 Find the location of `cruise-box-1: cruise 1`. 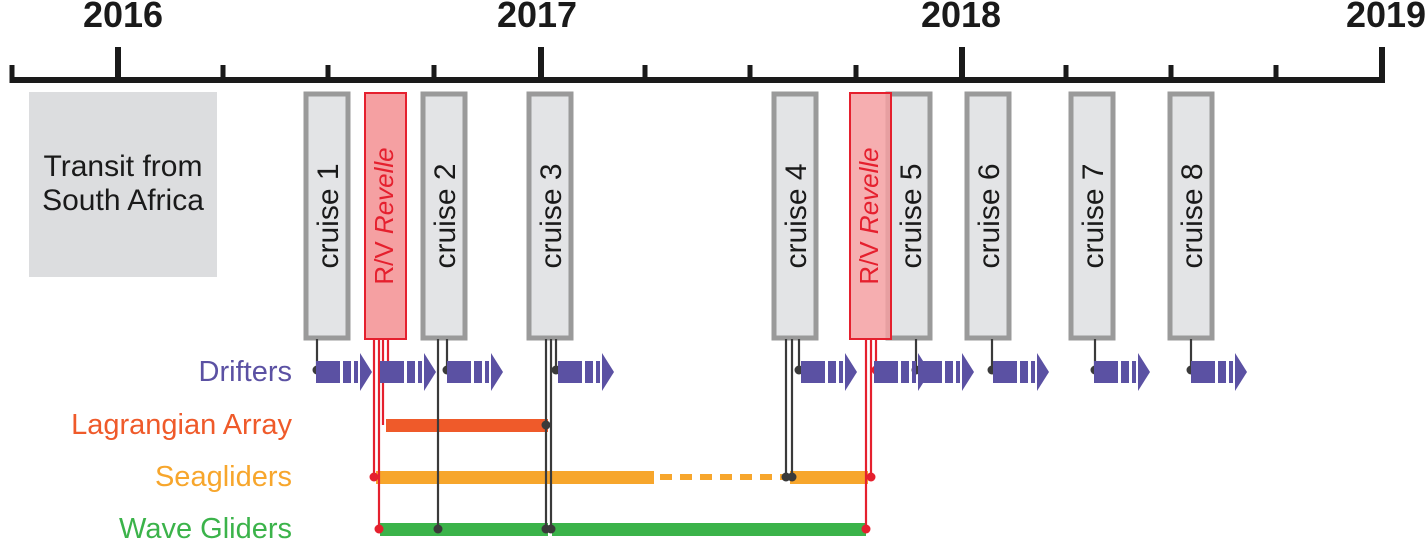

cruise-box-1: cruise 1 is located at coordinates (327, 216).